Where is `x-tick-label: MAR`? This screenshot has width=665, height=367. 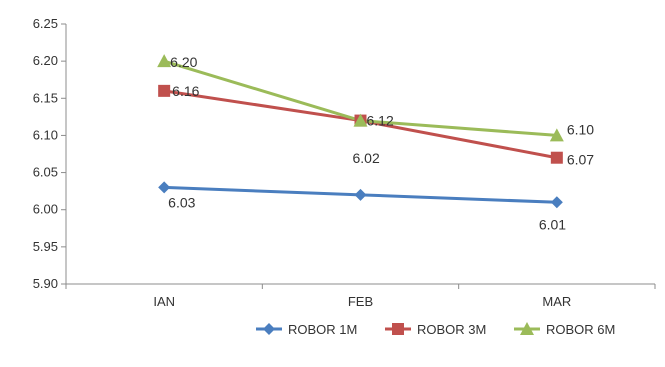 x-tick-label: MAR is located at coordinates (556, 301).